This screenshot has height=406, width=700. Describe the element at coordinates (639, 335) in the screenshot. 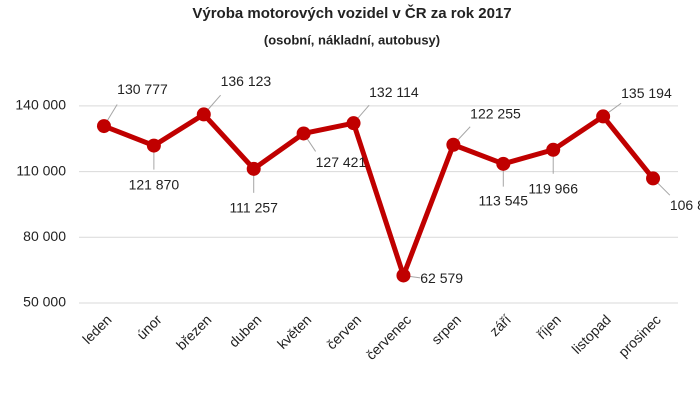

I see `x-tick-label: prosinec` at that location.